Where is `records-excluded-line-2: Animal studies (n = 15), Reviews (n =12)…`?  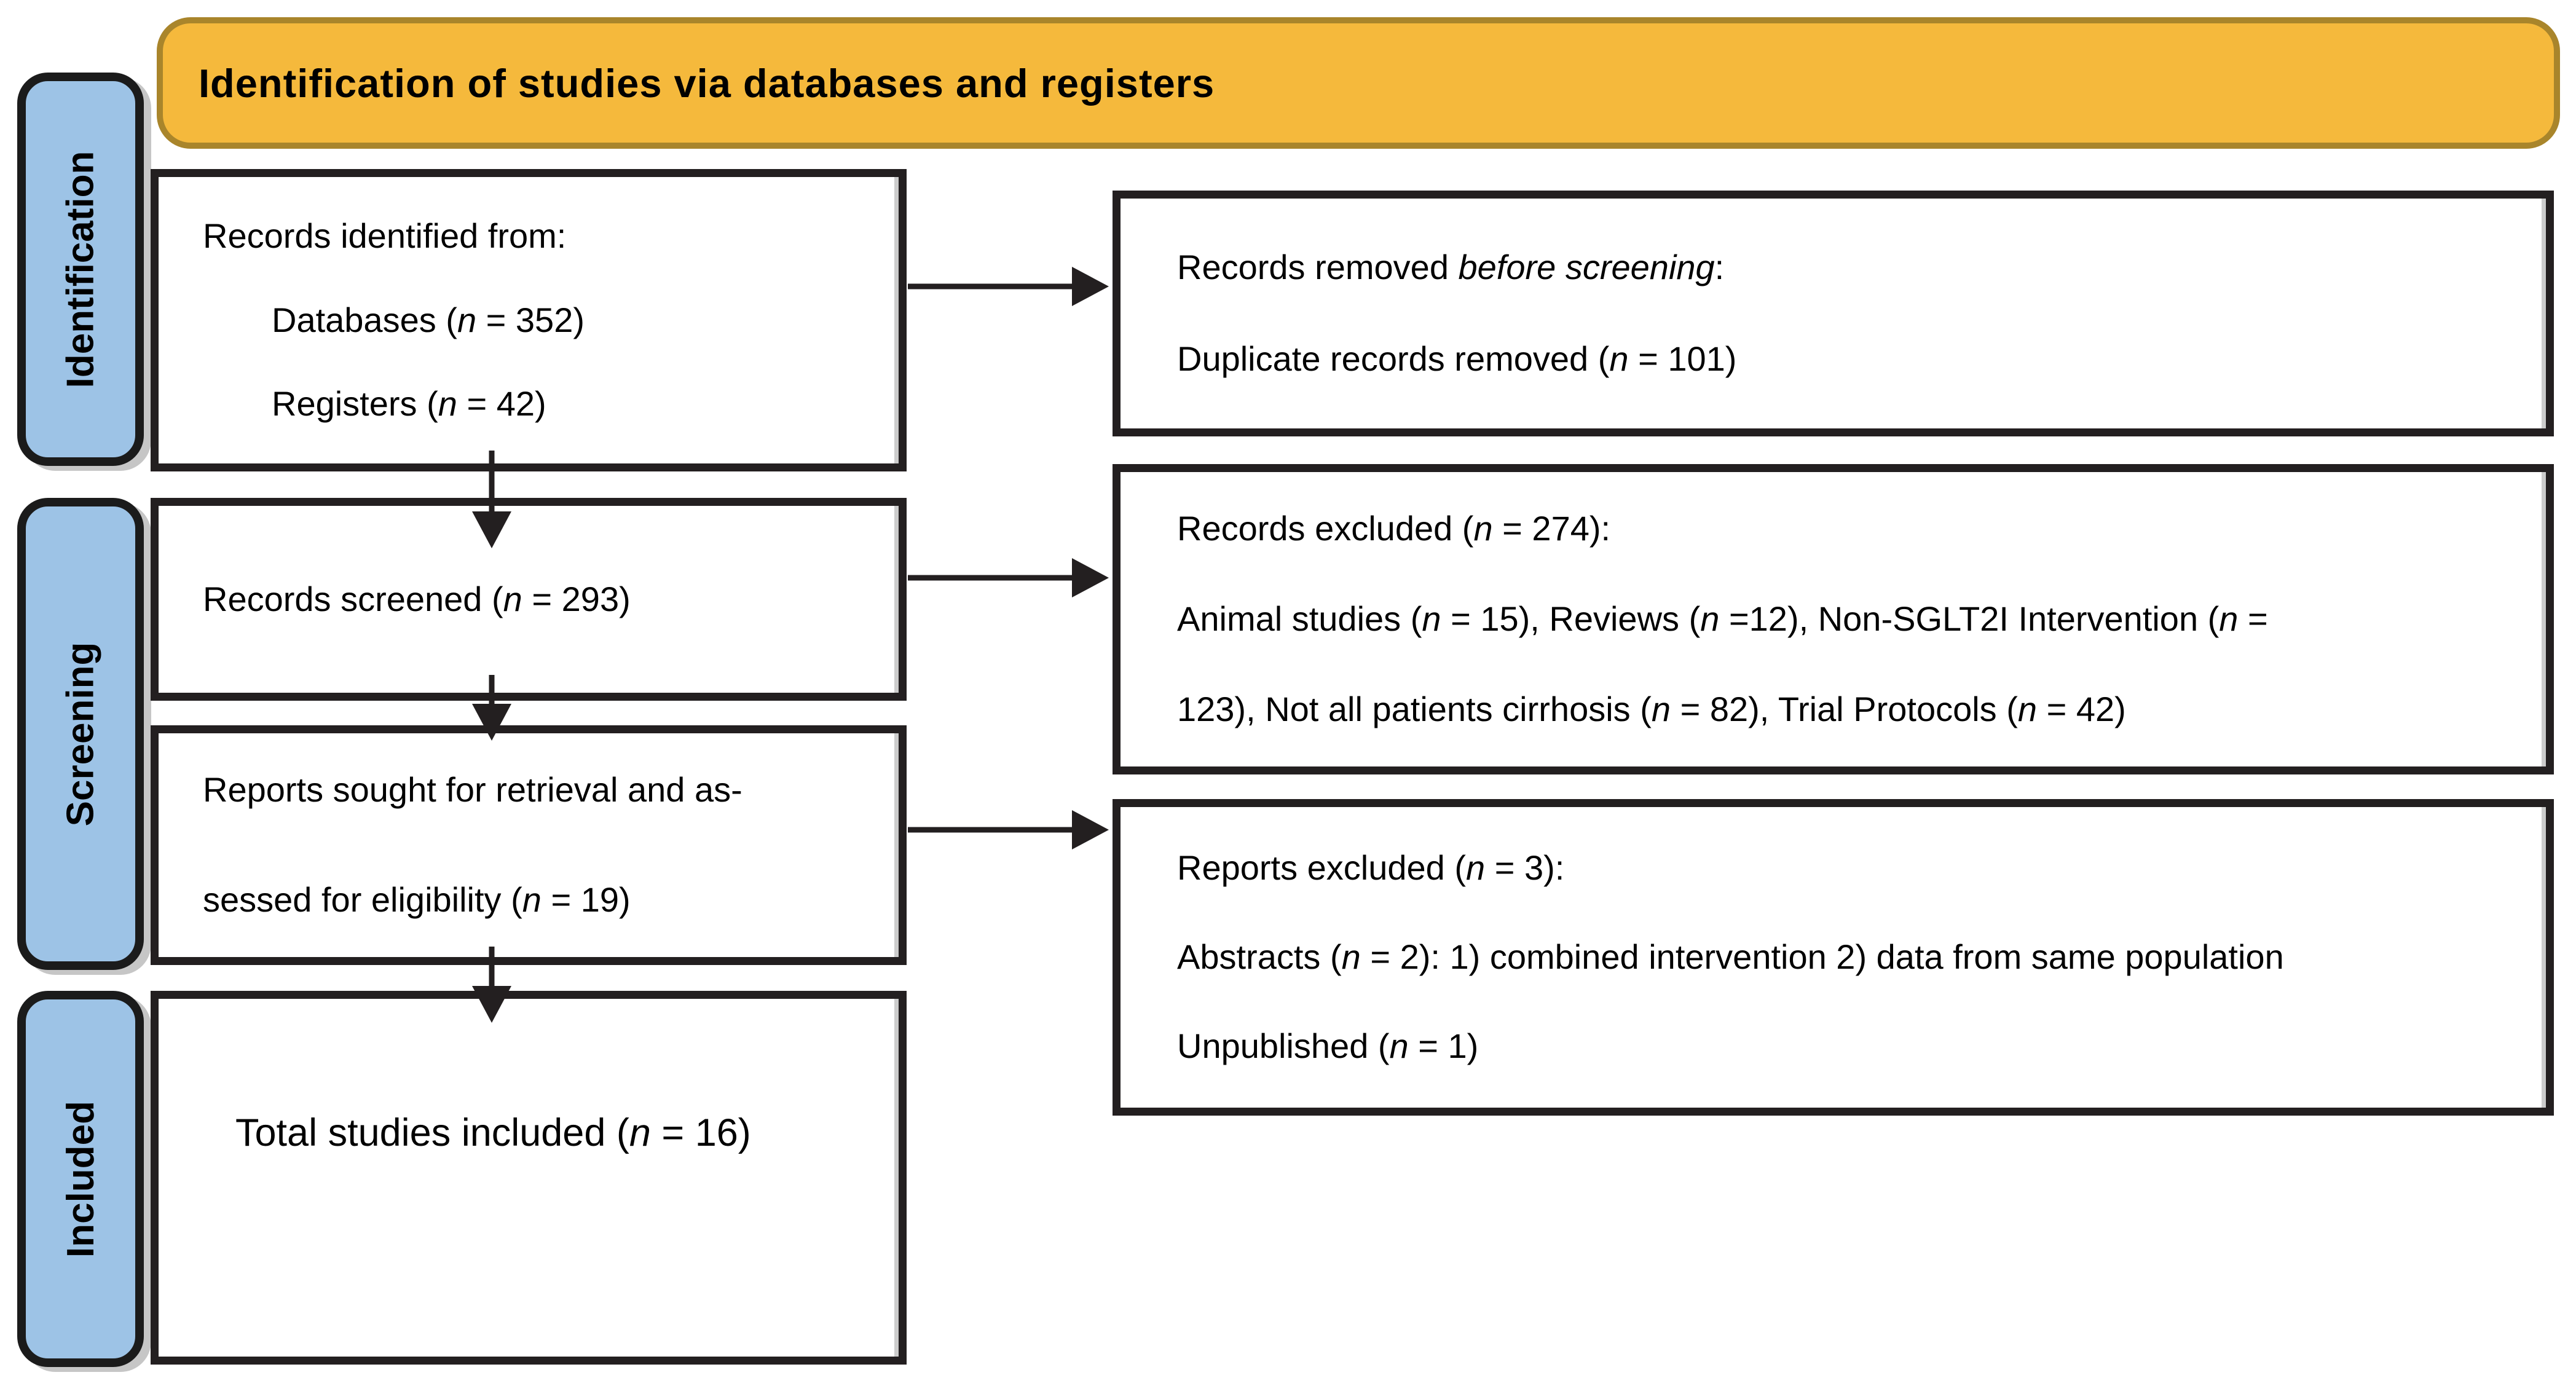 records-excluded-line-2: Animal studies (n = 15), Reviews (n =12)… is located at coordinates (1723, 619).